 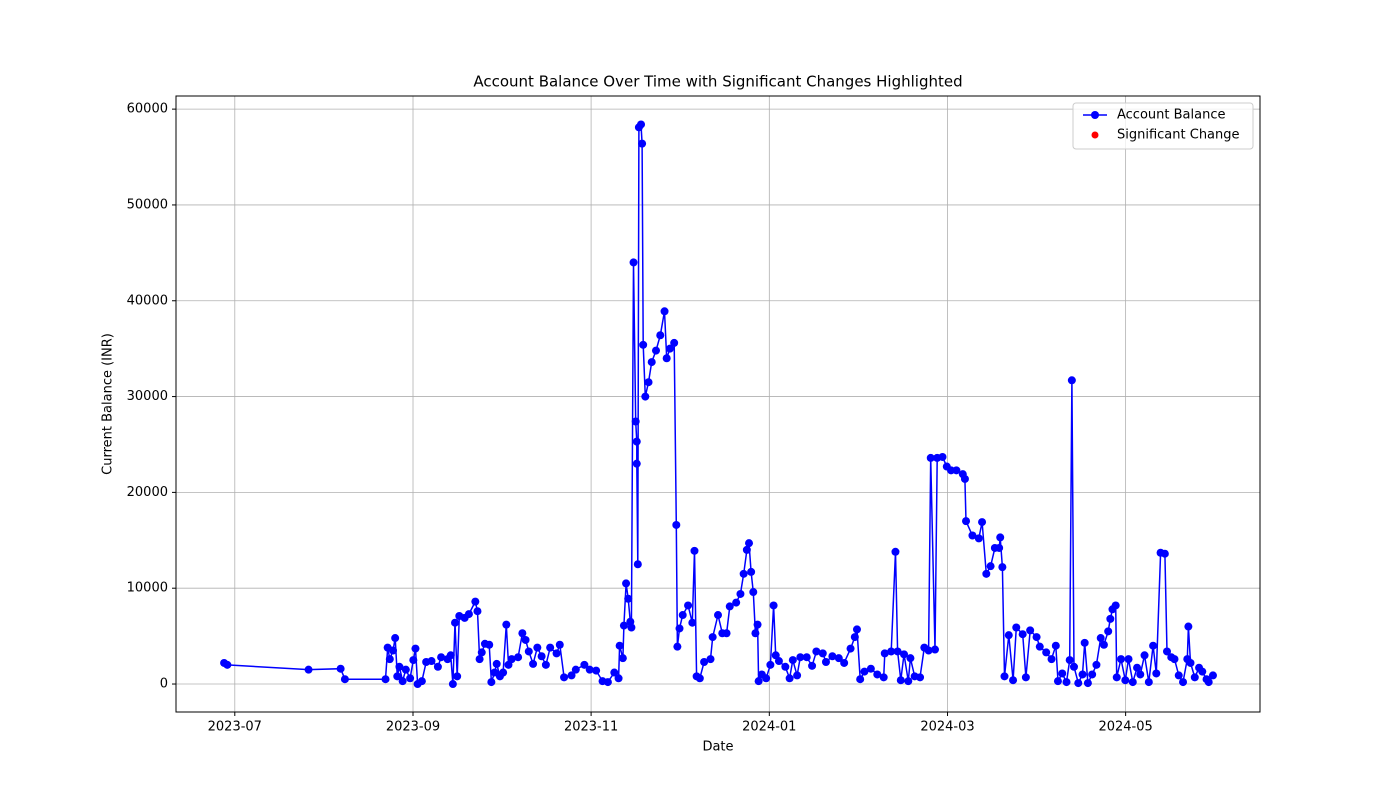 What do you see at coordinates (1125, 727) in the screenshot?
I see `x-tick-label: 2024-05` at bounding box center [1125, 727].